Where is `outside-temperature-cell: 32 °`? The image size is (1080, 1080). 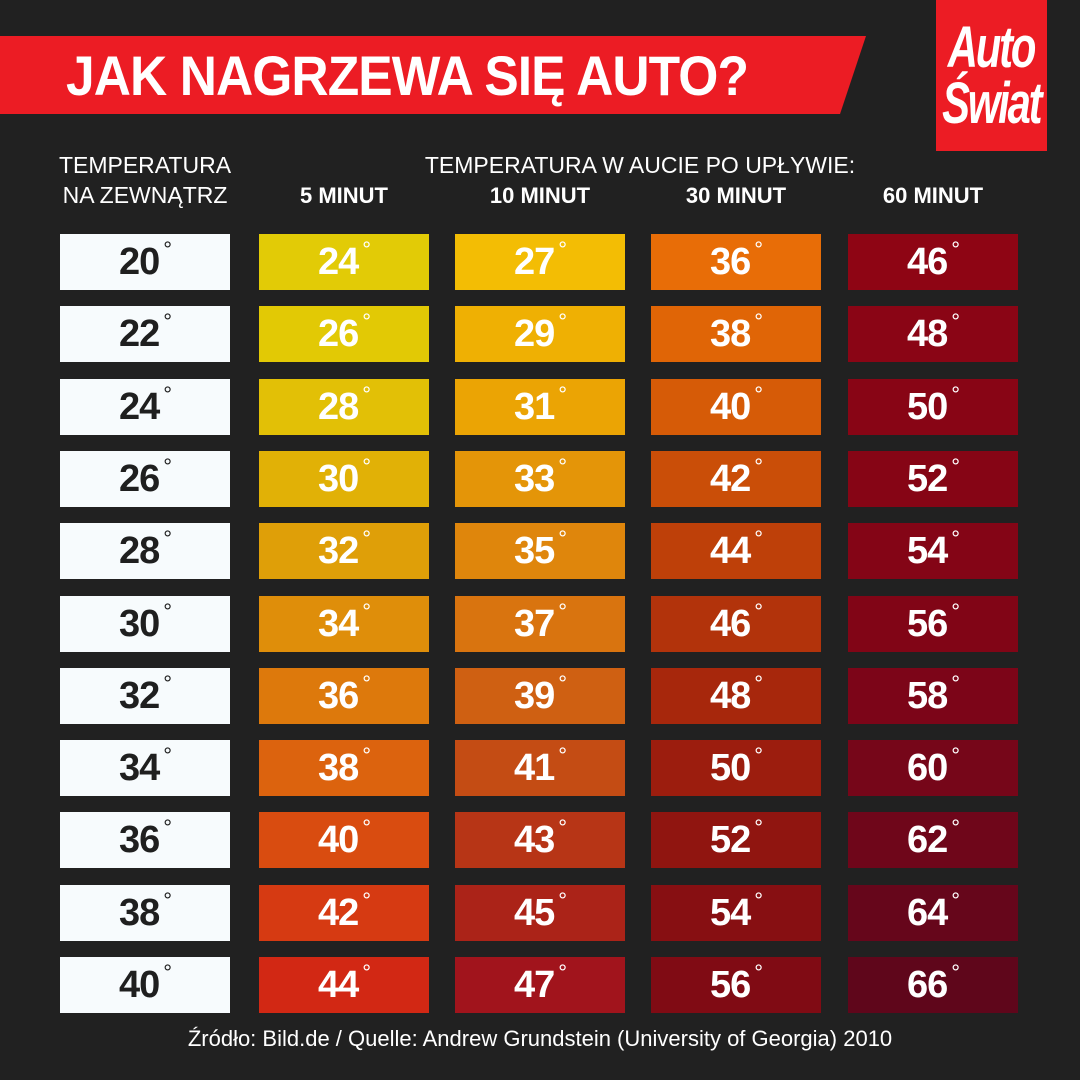 outside-temperature-cell: 32 ° is located at coordinates (145, 696).